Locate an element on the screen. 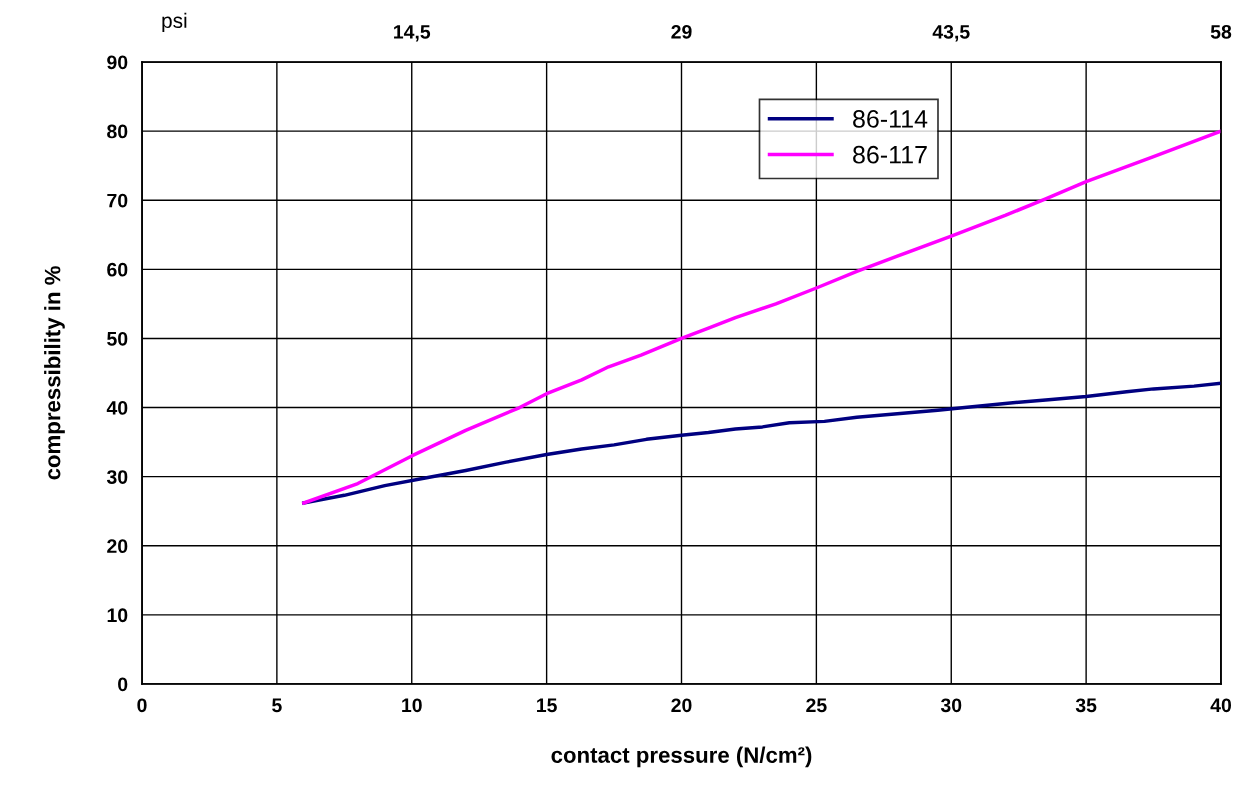  x-tick-label: 5 is located at coordinates (277, 705).